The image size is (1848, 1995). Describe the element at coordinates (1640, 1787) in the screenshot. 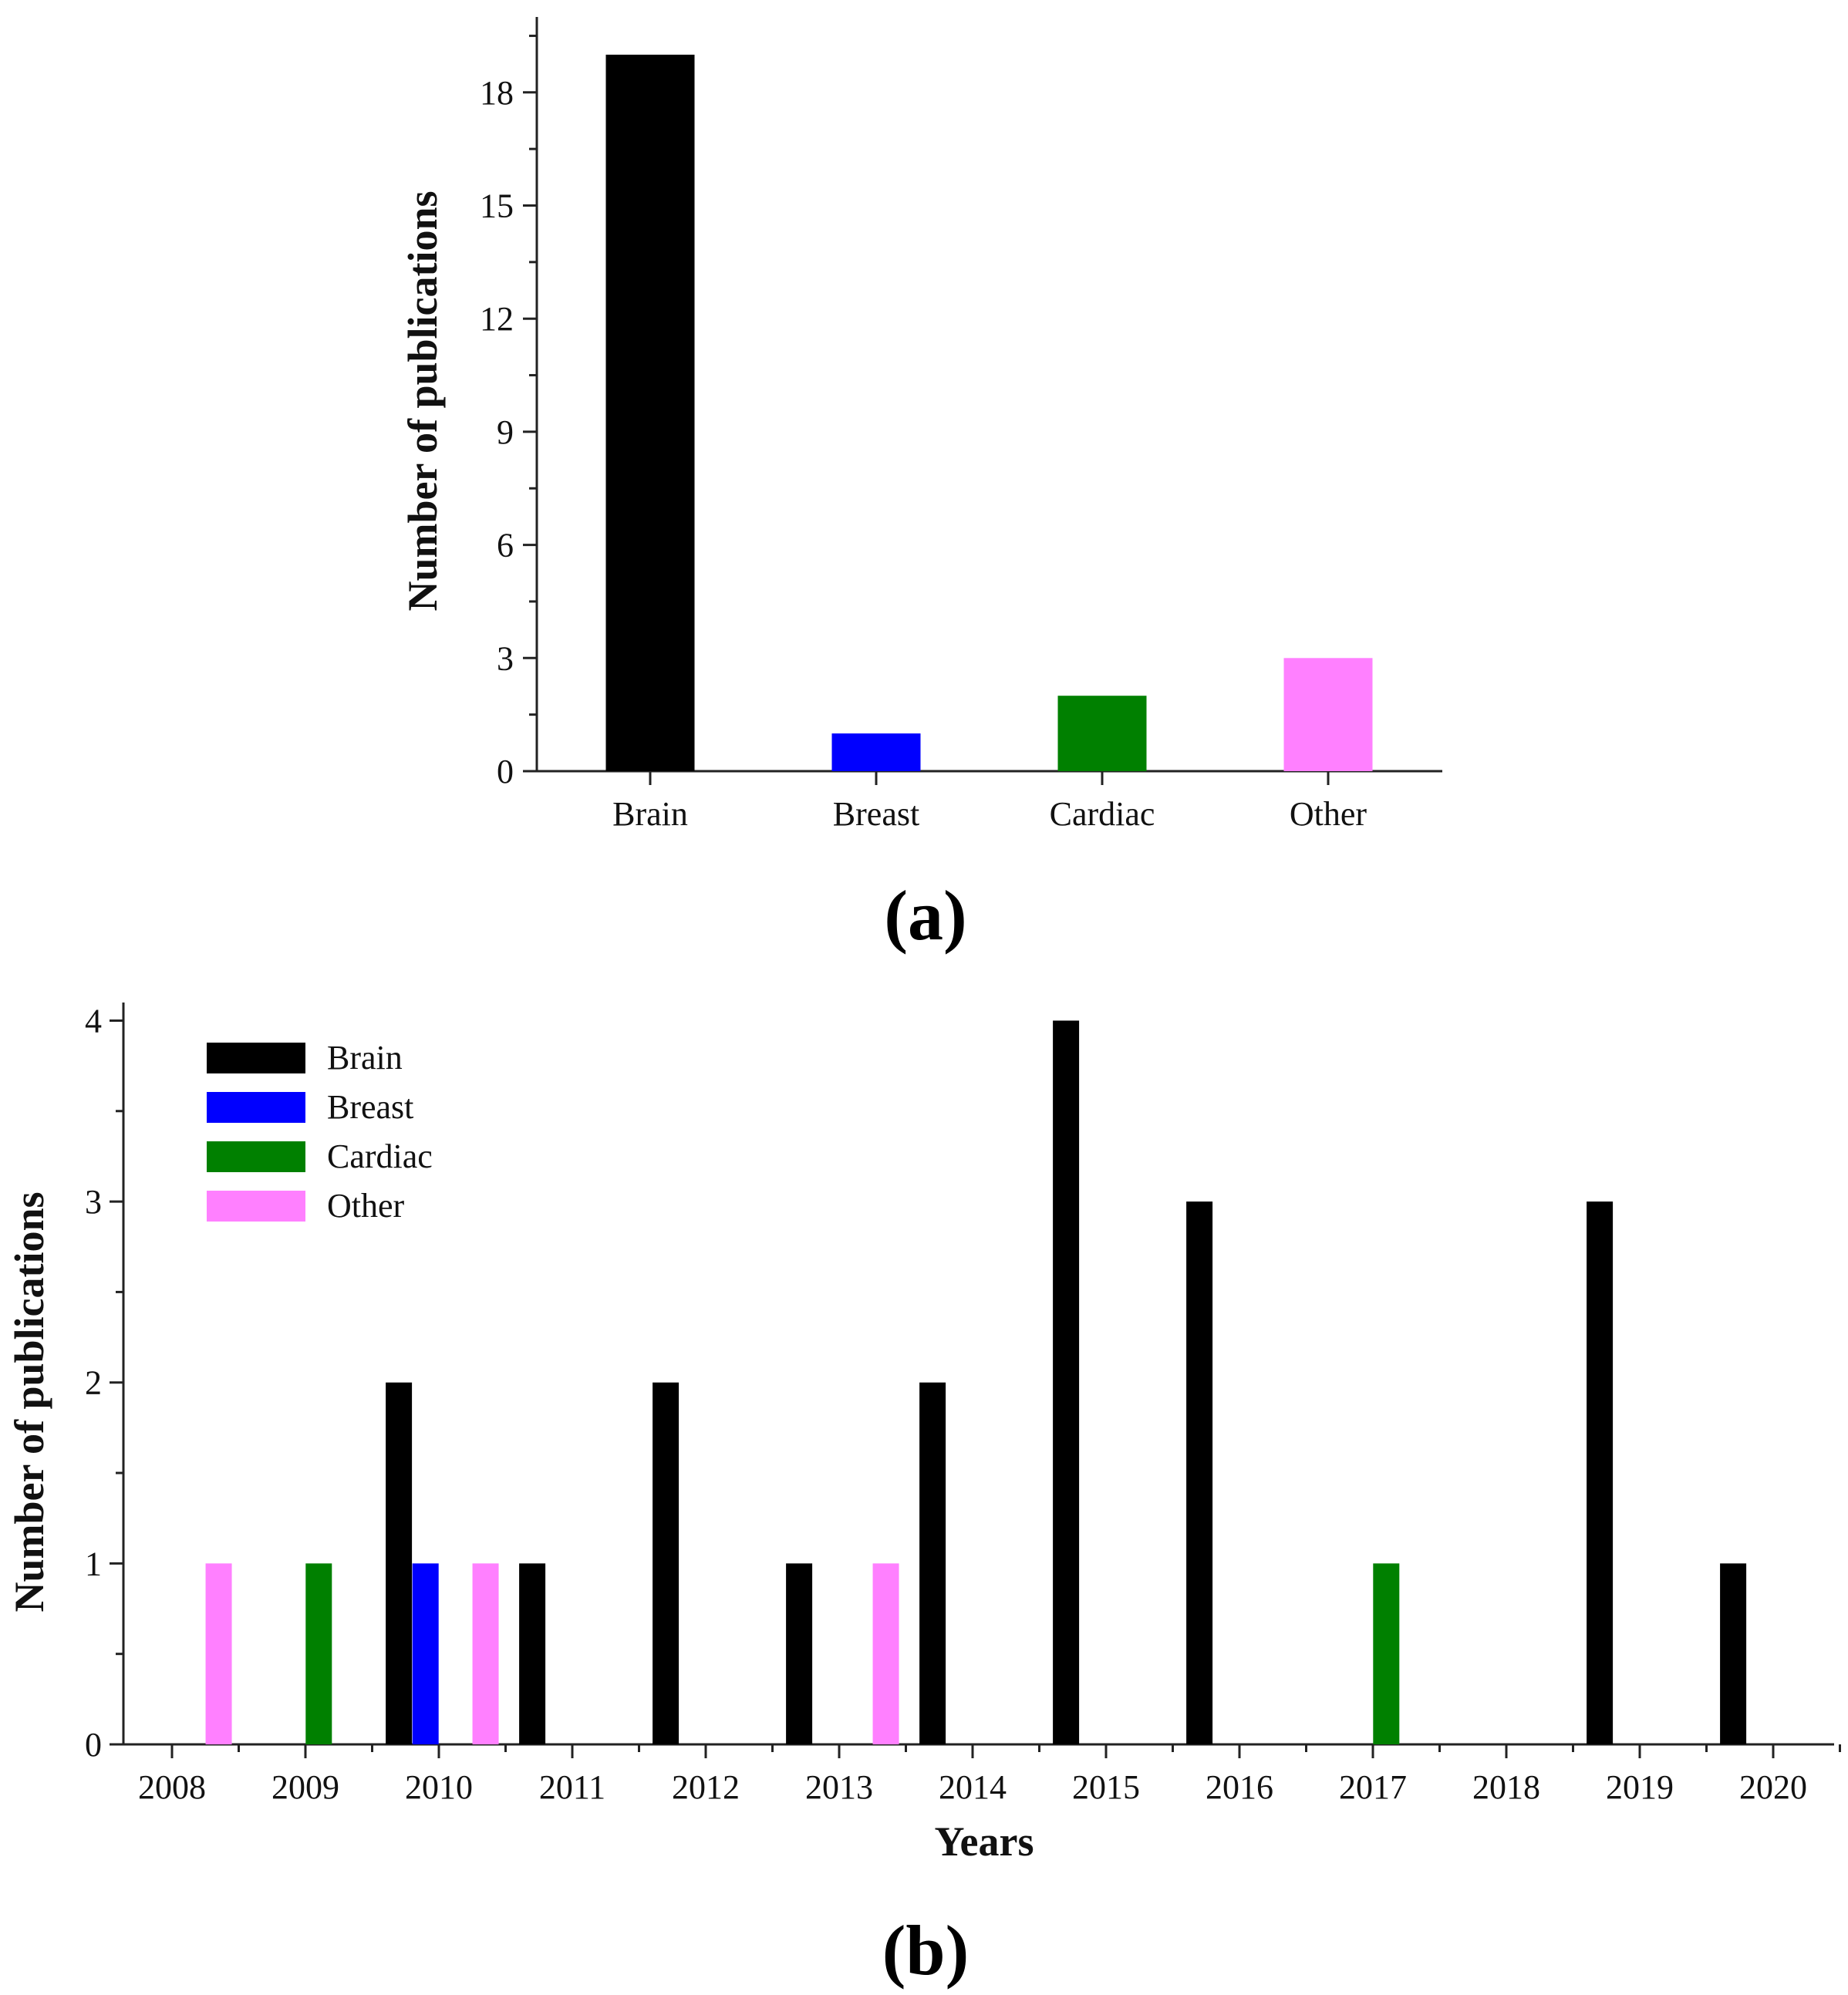

I see `panel-b-x-tick-label: 2019` at that location.